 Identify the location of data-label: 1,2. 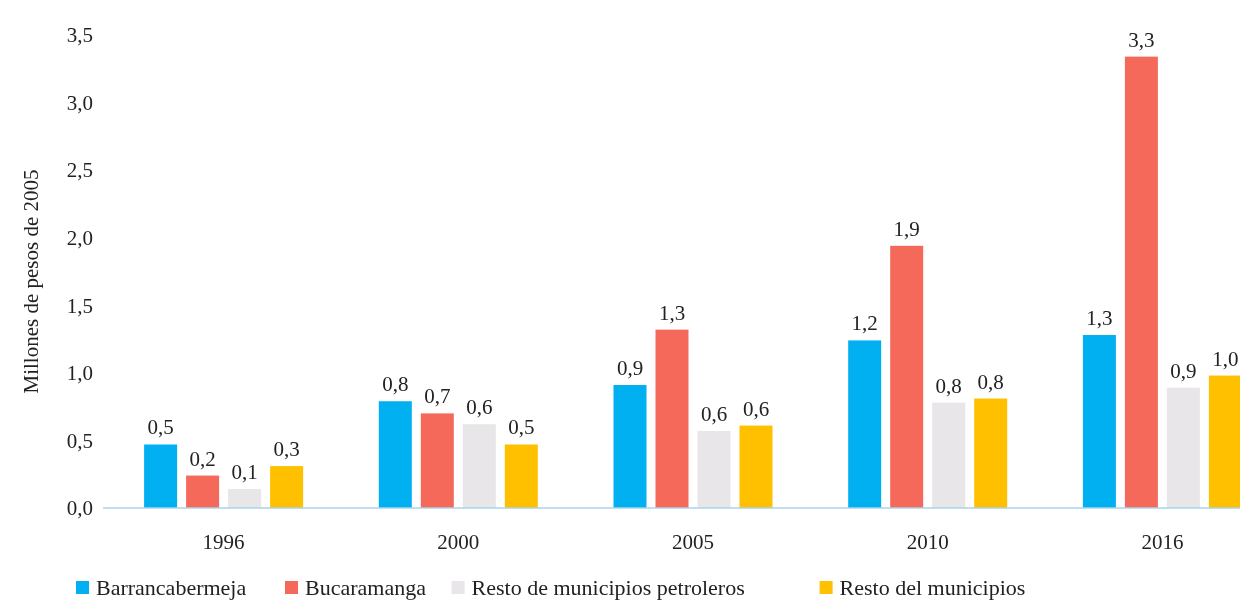
(864, 323).